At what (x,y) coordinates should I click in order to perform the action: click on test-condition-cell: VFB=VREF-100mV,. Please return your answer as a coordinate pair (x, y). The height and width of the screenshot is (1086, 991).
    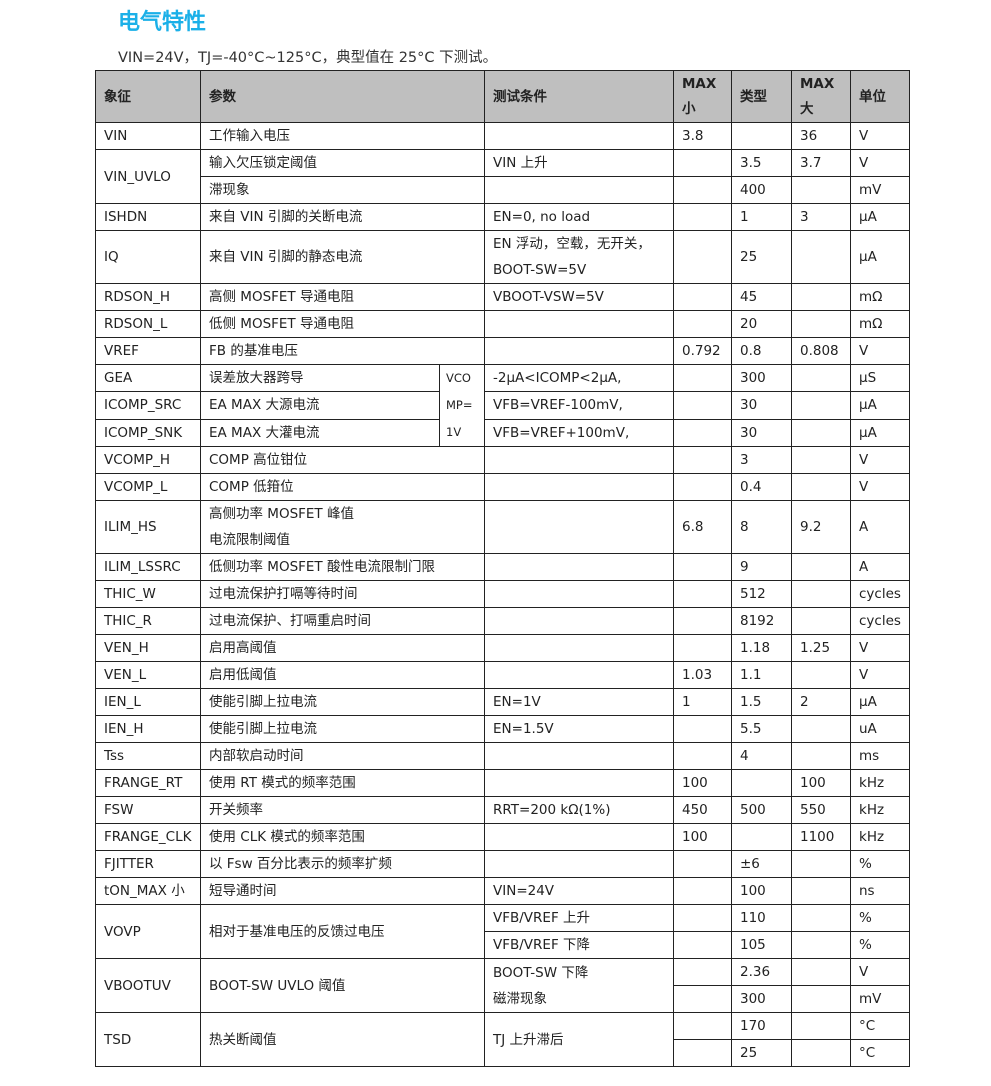
    Looking at the image, I should click on (579, 405).